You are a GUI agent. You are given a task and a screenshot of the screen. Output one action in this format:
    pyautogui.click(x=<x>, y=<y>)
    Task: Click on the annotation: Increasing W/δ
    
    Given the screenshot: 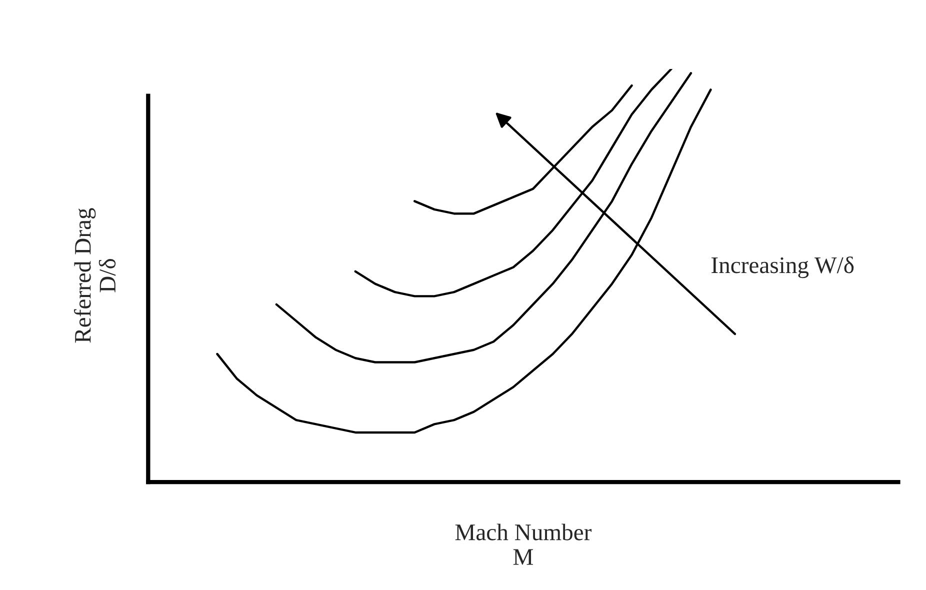 What is the action you would take?
    pyautogui.click(x=783, y=267)
    